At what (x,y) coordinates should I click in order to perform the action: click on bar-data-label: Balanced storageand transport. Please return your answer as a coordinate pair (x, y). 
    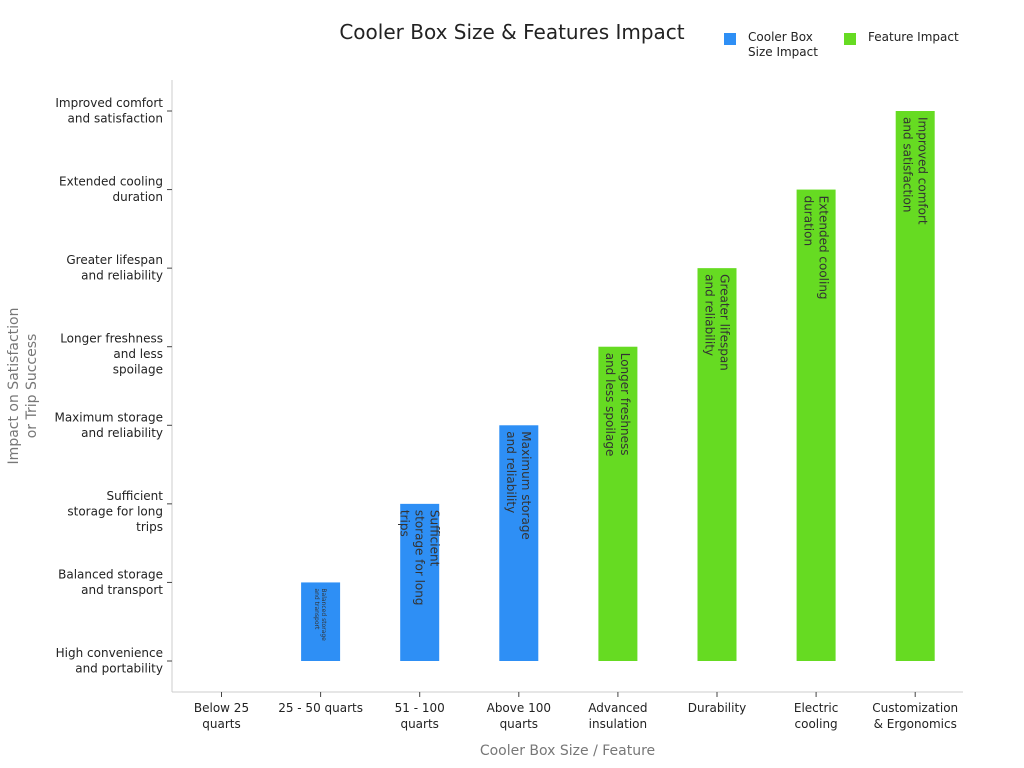
    Looking at the image, I should click on (320, 614).